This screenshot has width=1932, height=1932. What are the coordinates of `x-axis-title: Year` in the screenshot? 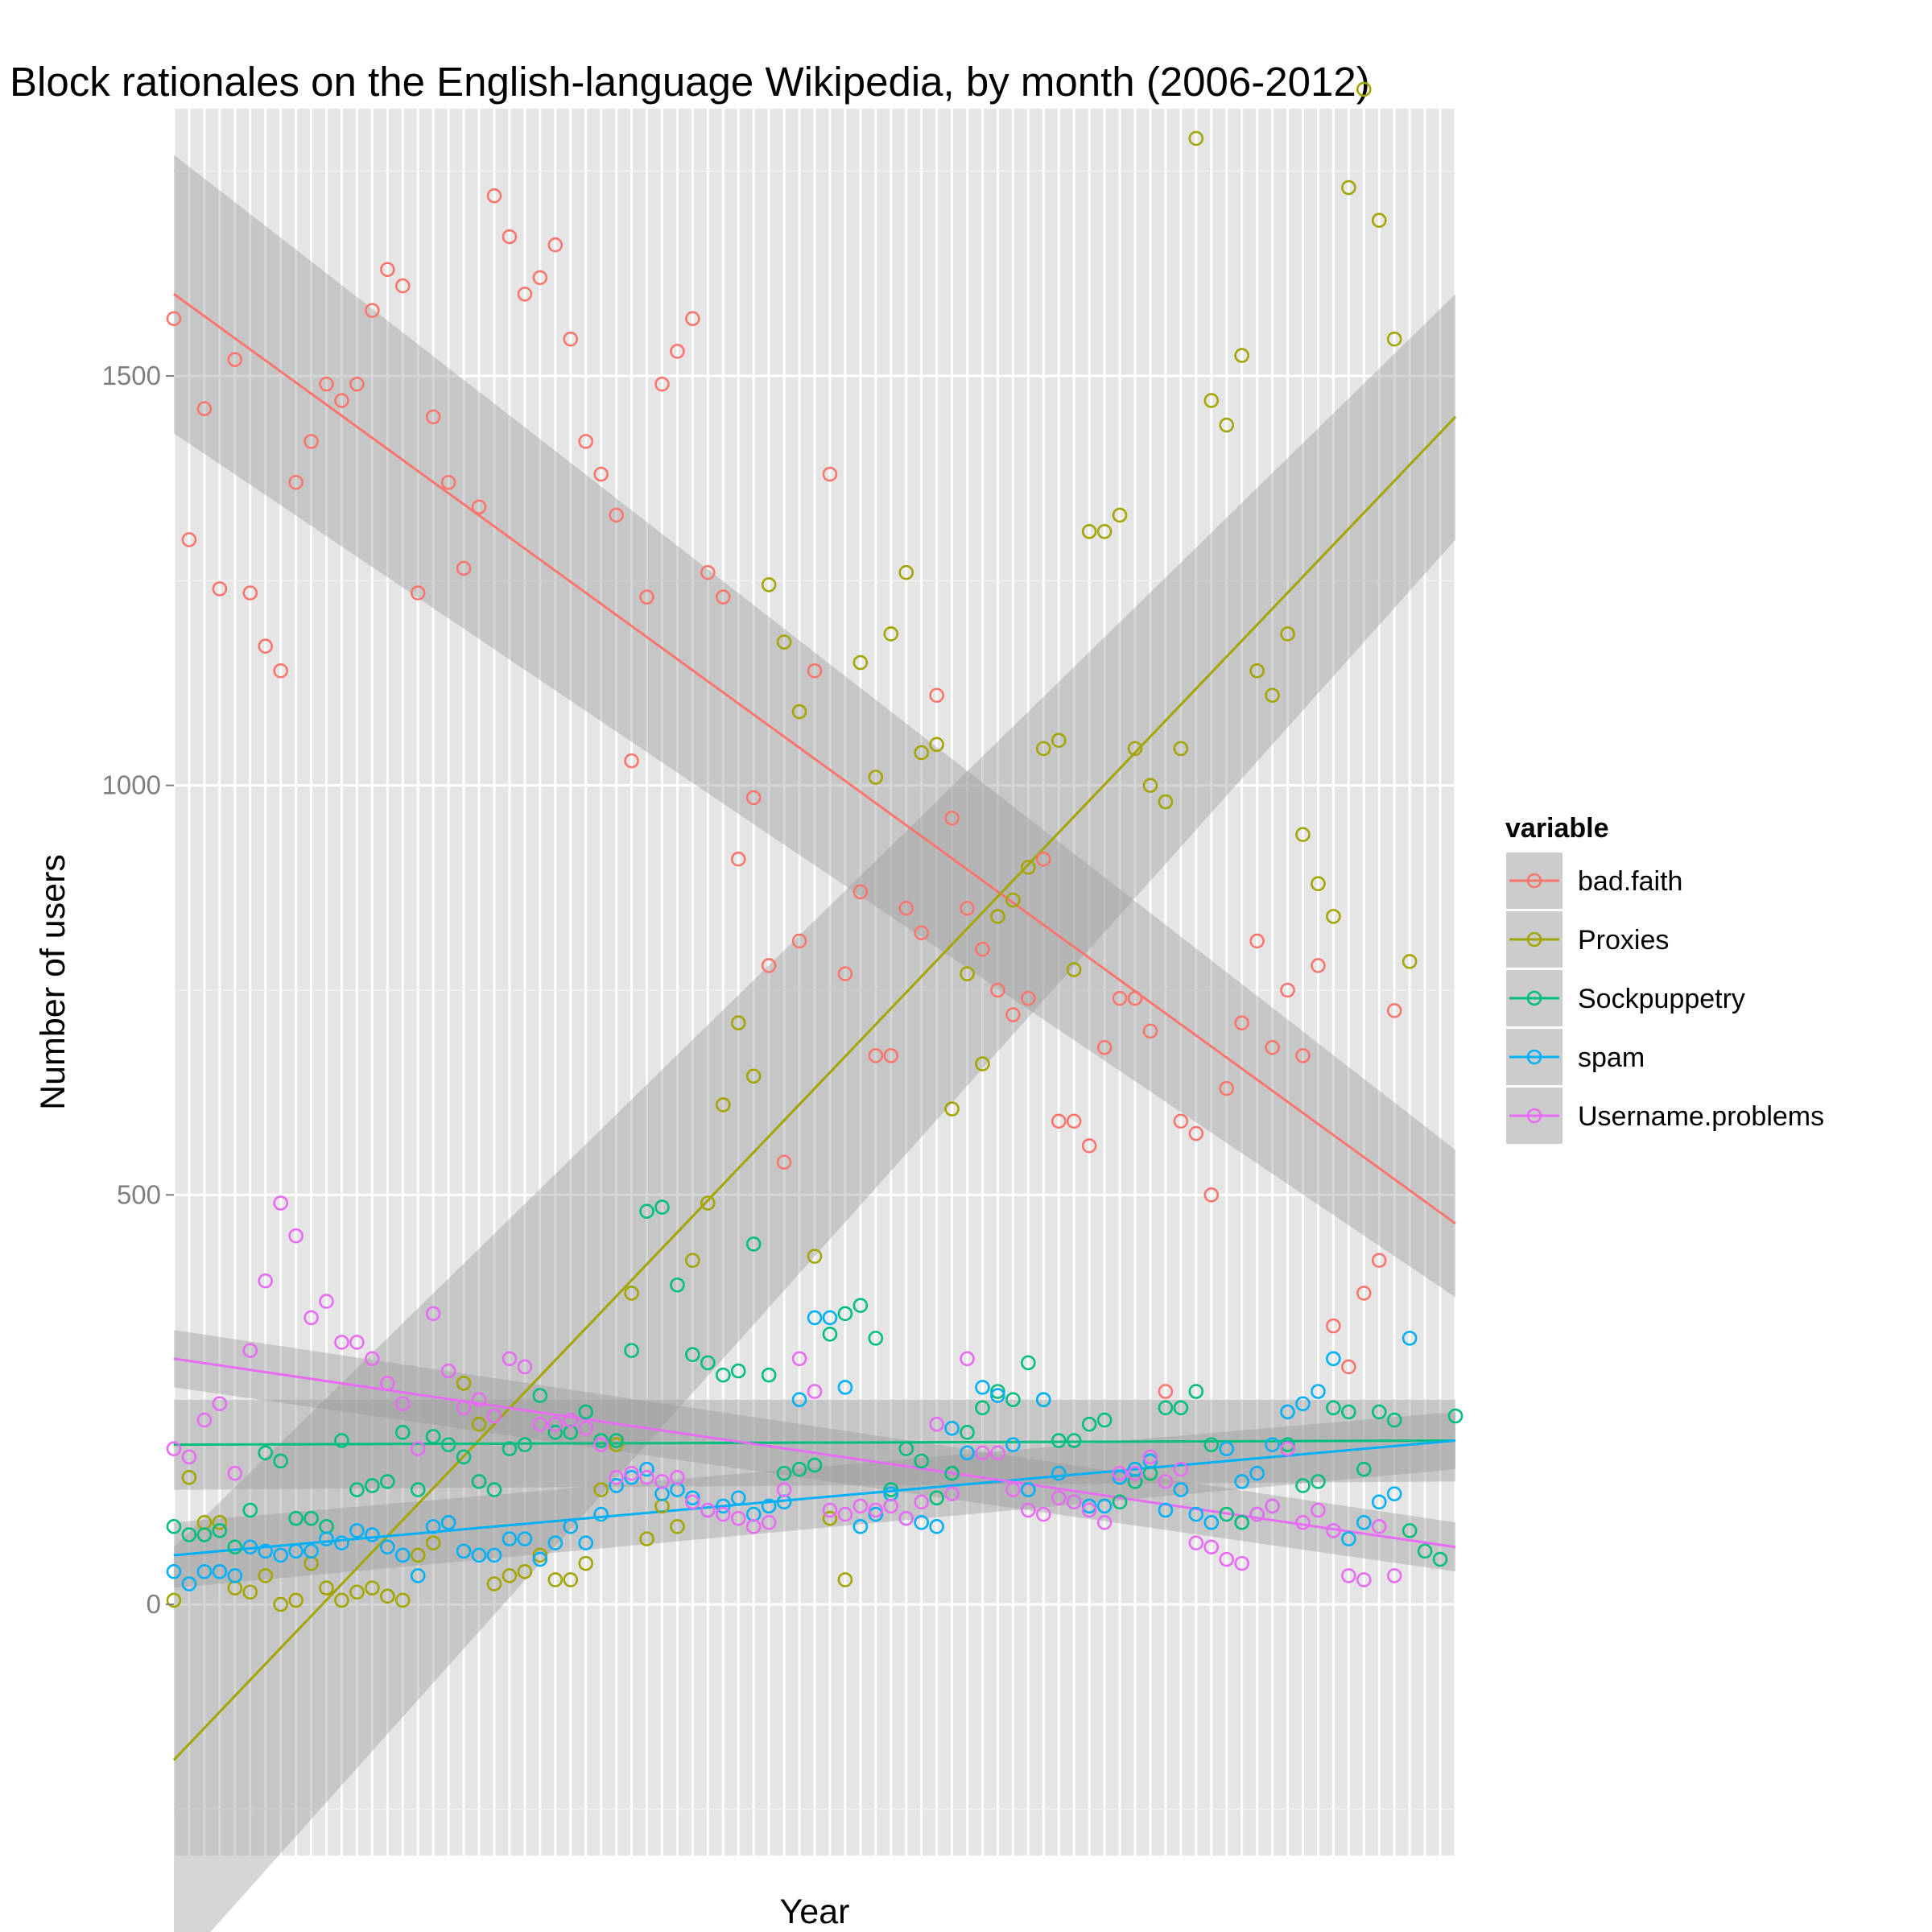 It's located at (815, 1912).